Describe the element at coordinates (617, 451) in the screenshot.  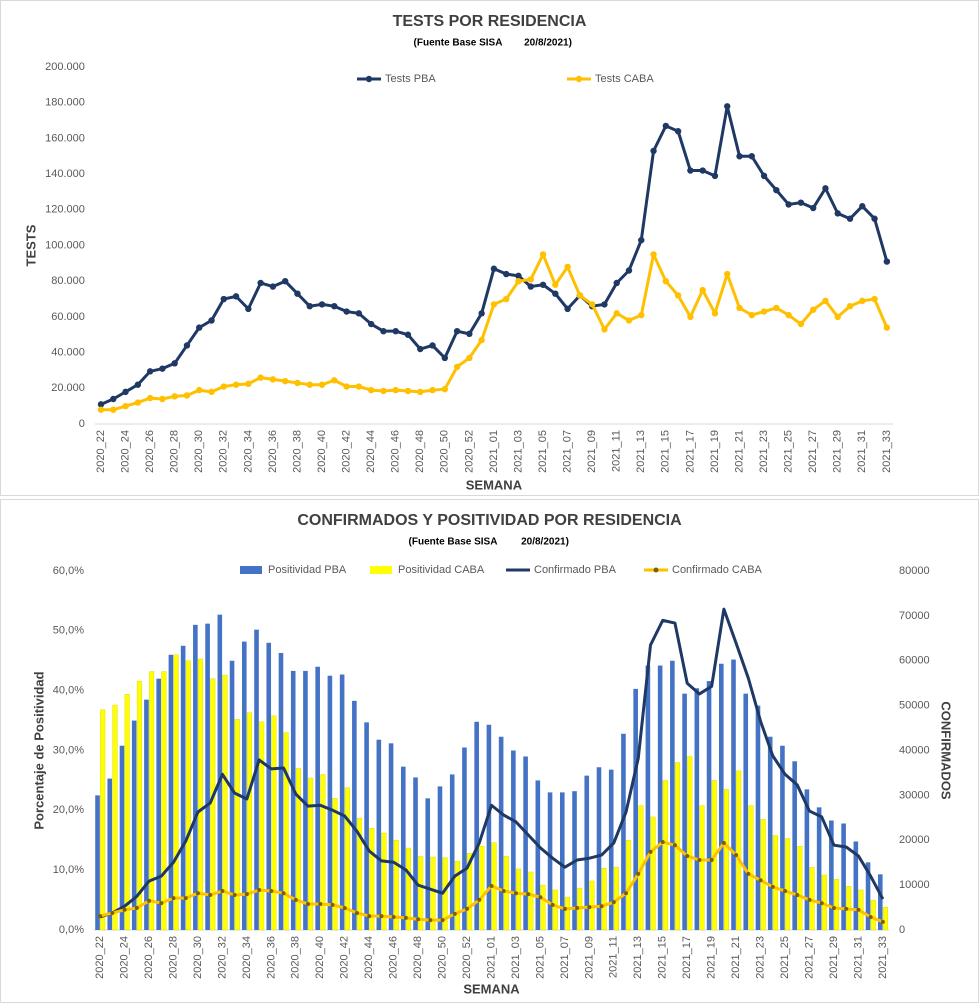
I see `x-tick-label: 2021_11` at that location.